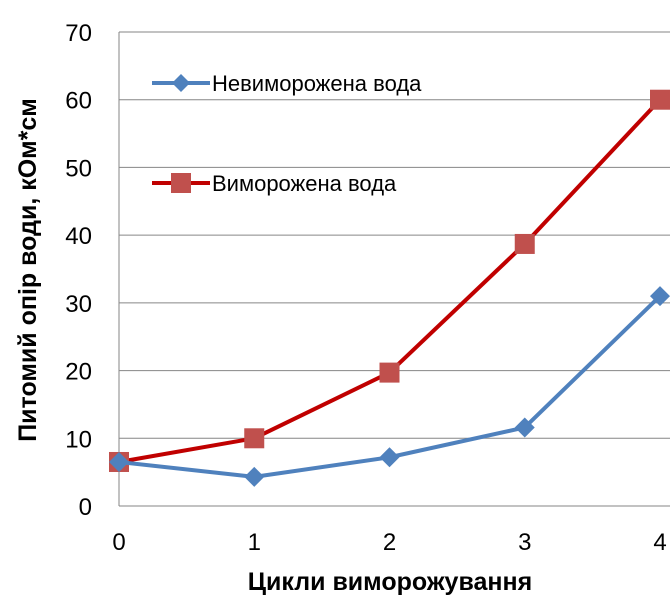 The height and width of the screenshot is (595, 670). Describe the element at coordinates (78, 101) in the screenshot. I see `y-tick-label: 60` at that location.